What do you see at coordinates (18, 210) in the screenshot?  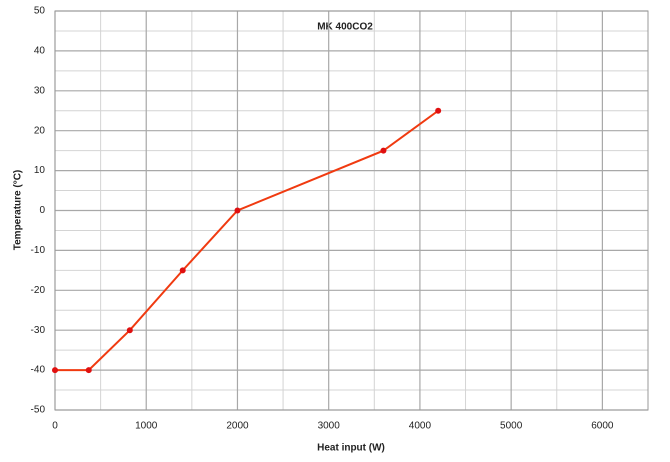 I see `y-axis-label: Temperature (°C)` at bounding box center [18, 210].